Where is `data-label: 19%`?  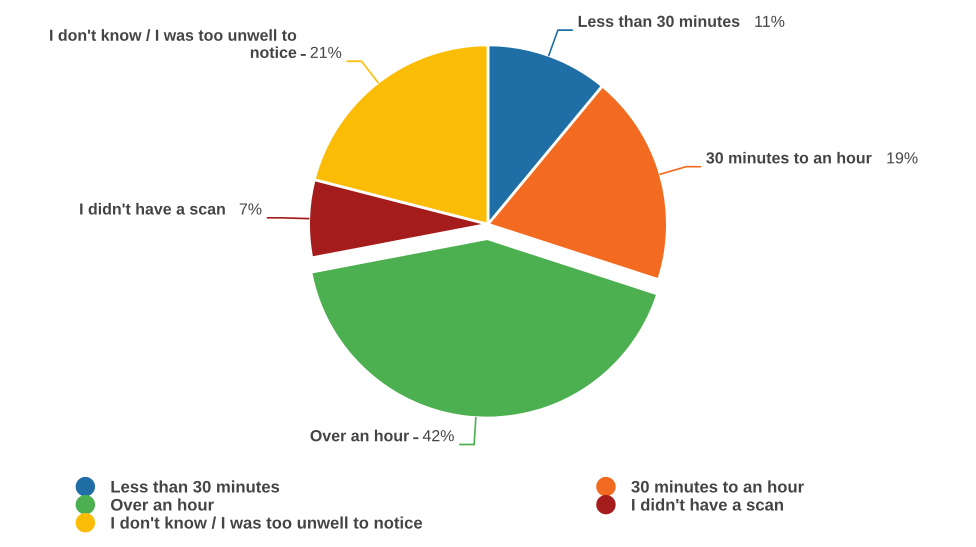
data-label: 19% is located at coordinates (902, 158).